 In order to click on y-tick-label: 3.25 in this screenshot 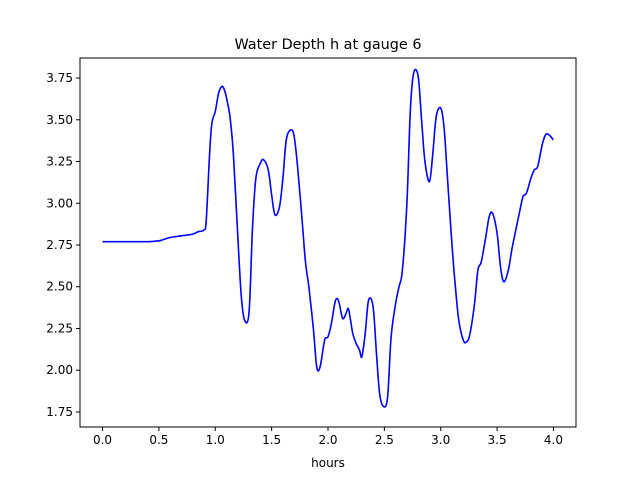, I will do `click(59, 162)`.